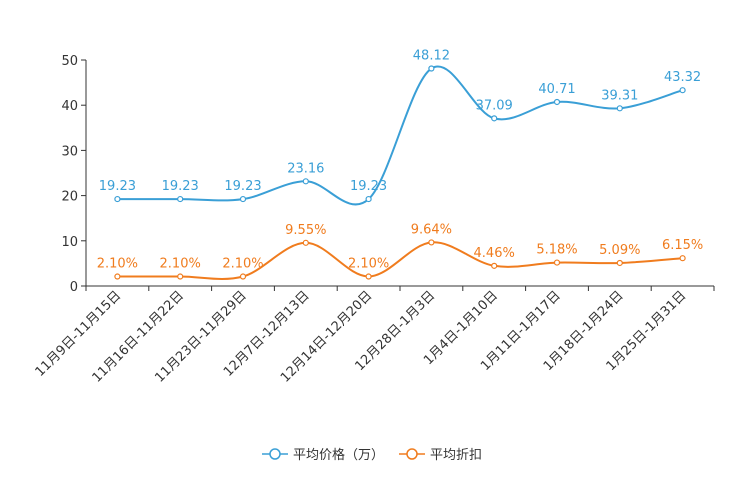 Image resolution: width=744 pixels, height=496 pixels. I want to click on legend: 平均价格（万） 平均折扣, so click(372, 455).